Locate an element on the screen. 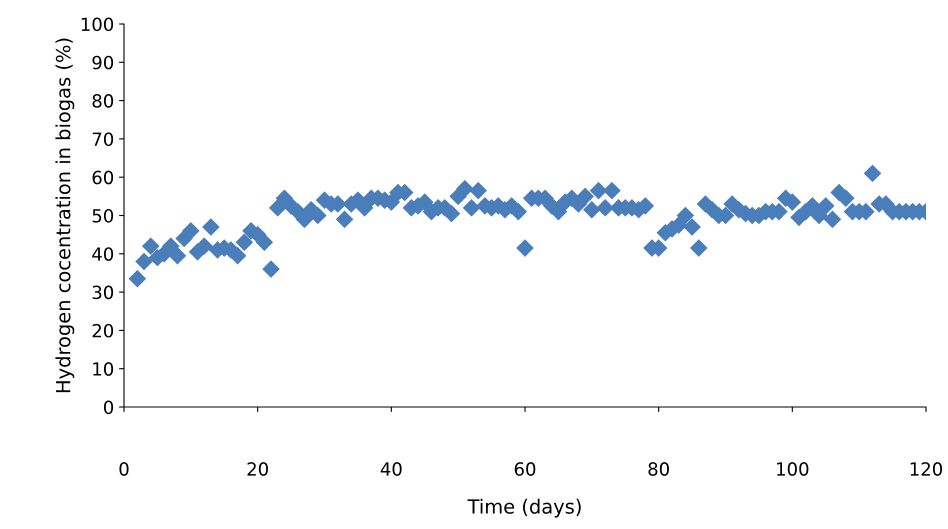  x-tick-label: 100 is located at coordinates (792, 469).